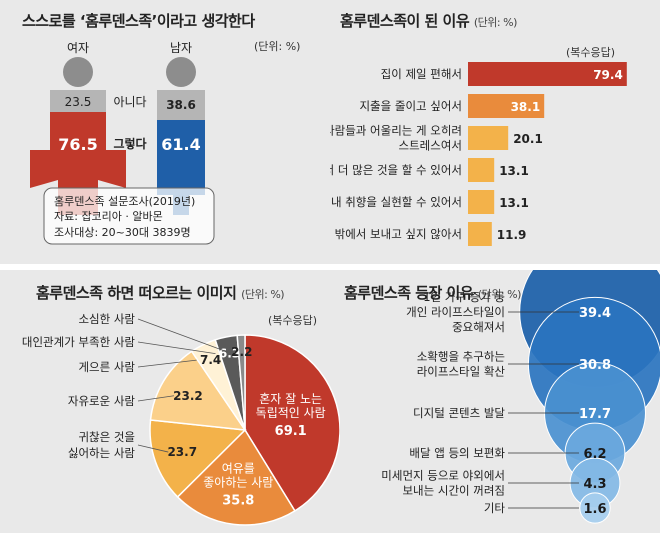  Describe the element at coordinates (182, 452) in the screenshot. I see `pie-value-2: 23.7` at that location.